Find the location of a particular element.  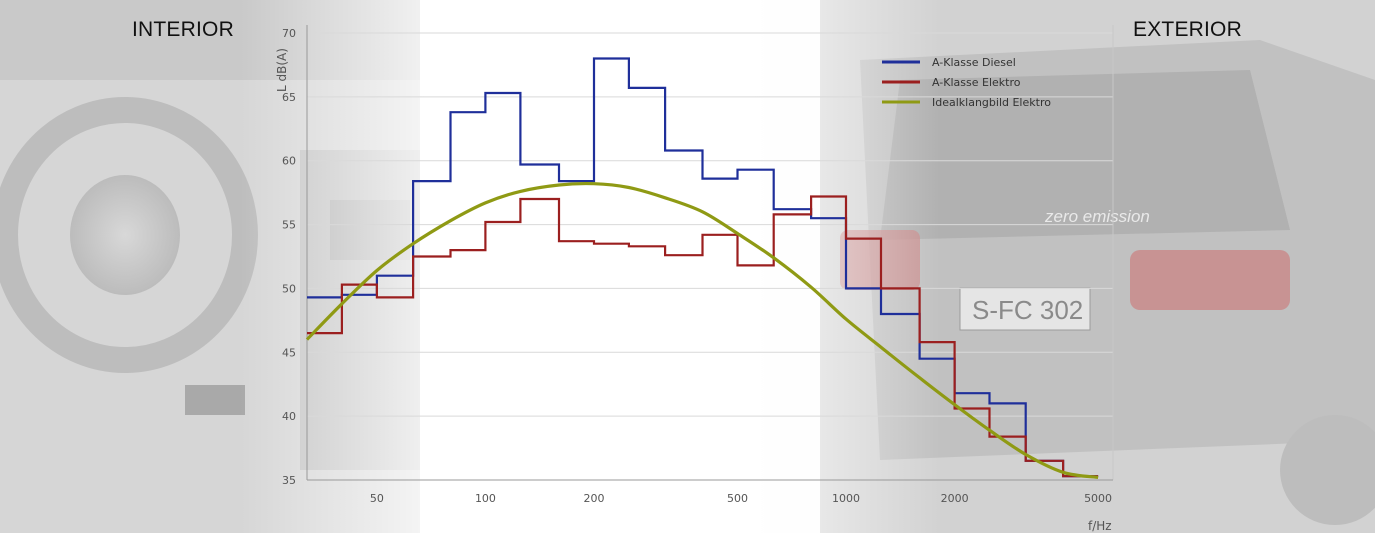

legend-label: A-Klasse Elektro is located at coordinates (976, 82).